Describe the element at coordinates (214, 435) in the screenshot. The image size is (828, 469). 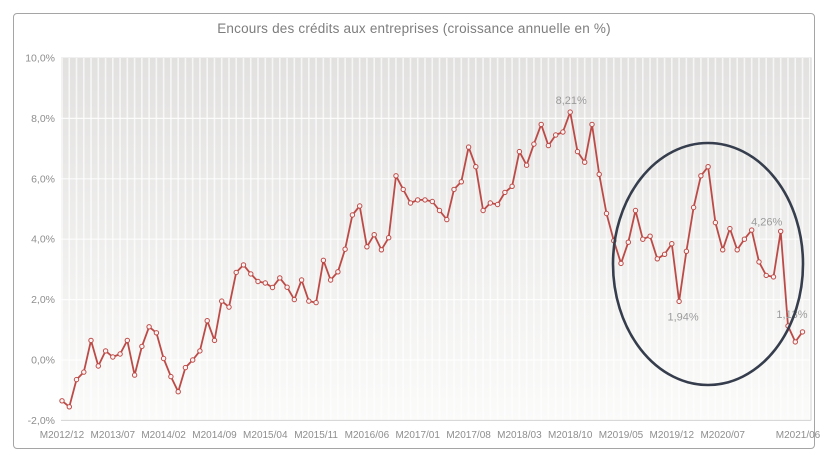
I see `x-tick-label: M2014/09` at that location.